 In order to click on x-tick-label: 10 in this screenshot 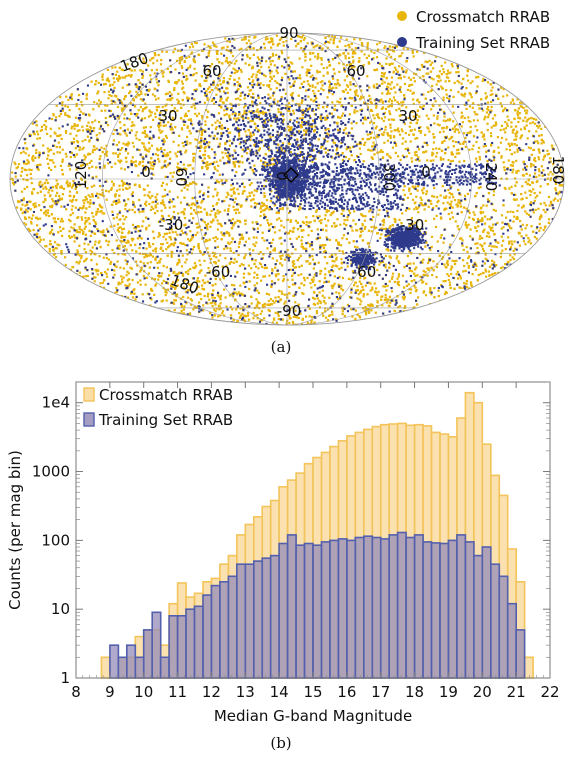, I will do `click(143, 692)`.